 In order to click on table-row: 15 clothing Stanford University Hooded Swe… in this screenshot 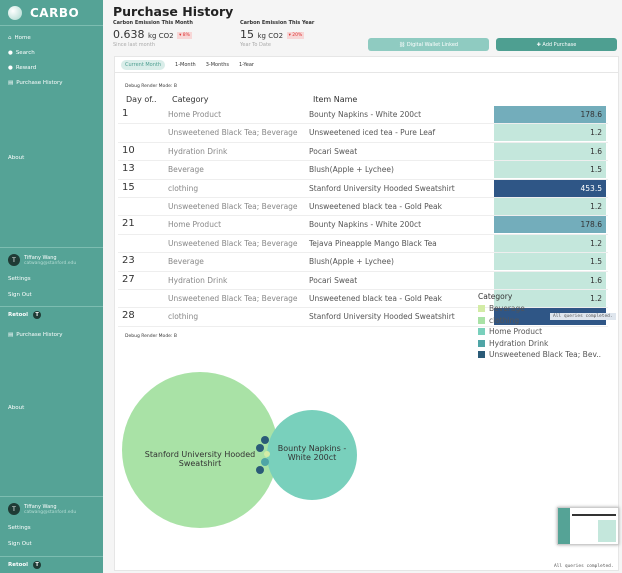, I will do `click(363, 188)`.